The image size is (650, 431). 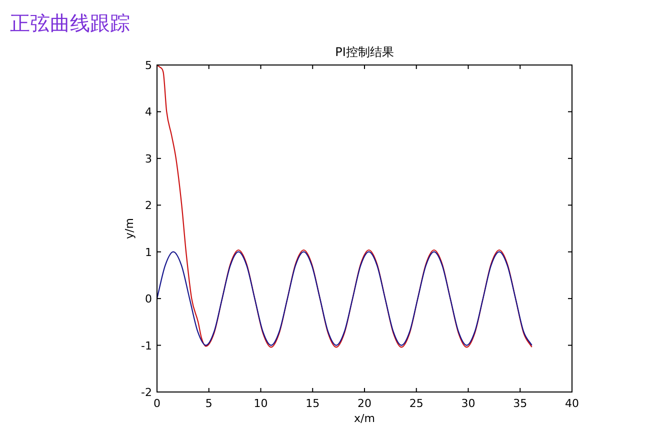 I want to click on x-tick-label: 10, so click(x=261, y=403).